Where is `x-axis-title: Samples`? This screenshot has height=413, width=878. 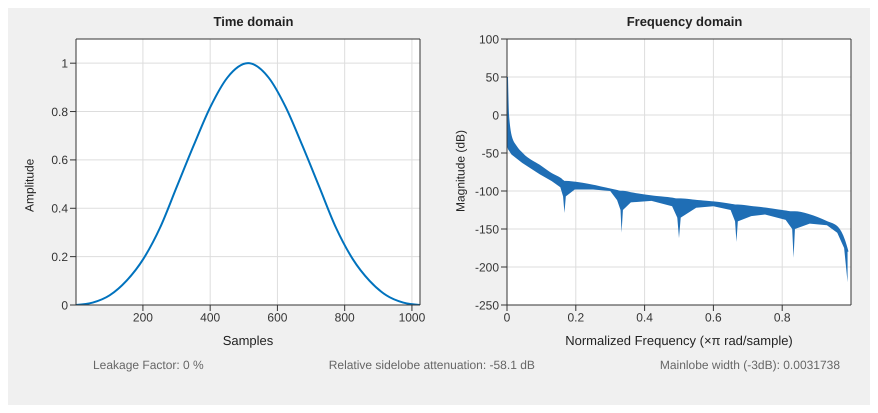
x-axis-title: Samples is located at coordinates (248, 340).